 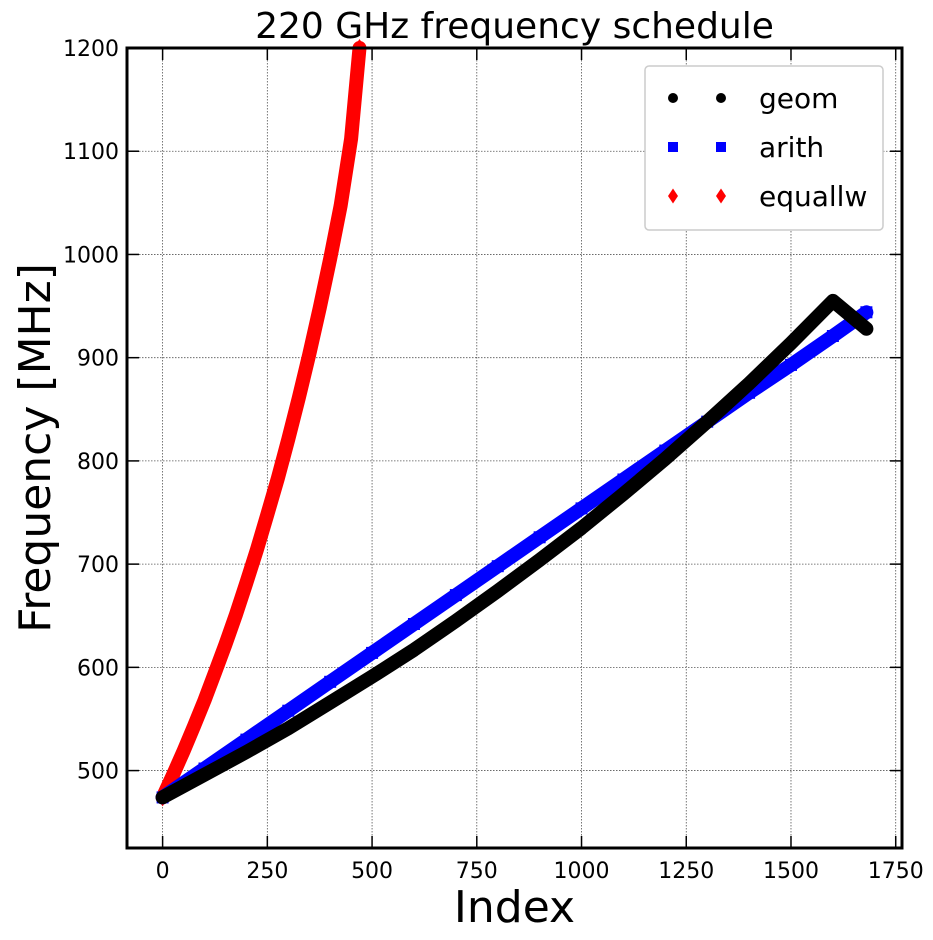 What do you see at coordinates (98, 359) in the screenshot?
I see `y-tick-label: 900` at bounding box center [98, 359].